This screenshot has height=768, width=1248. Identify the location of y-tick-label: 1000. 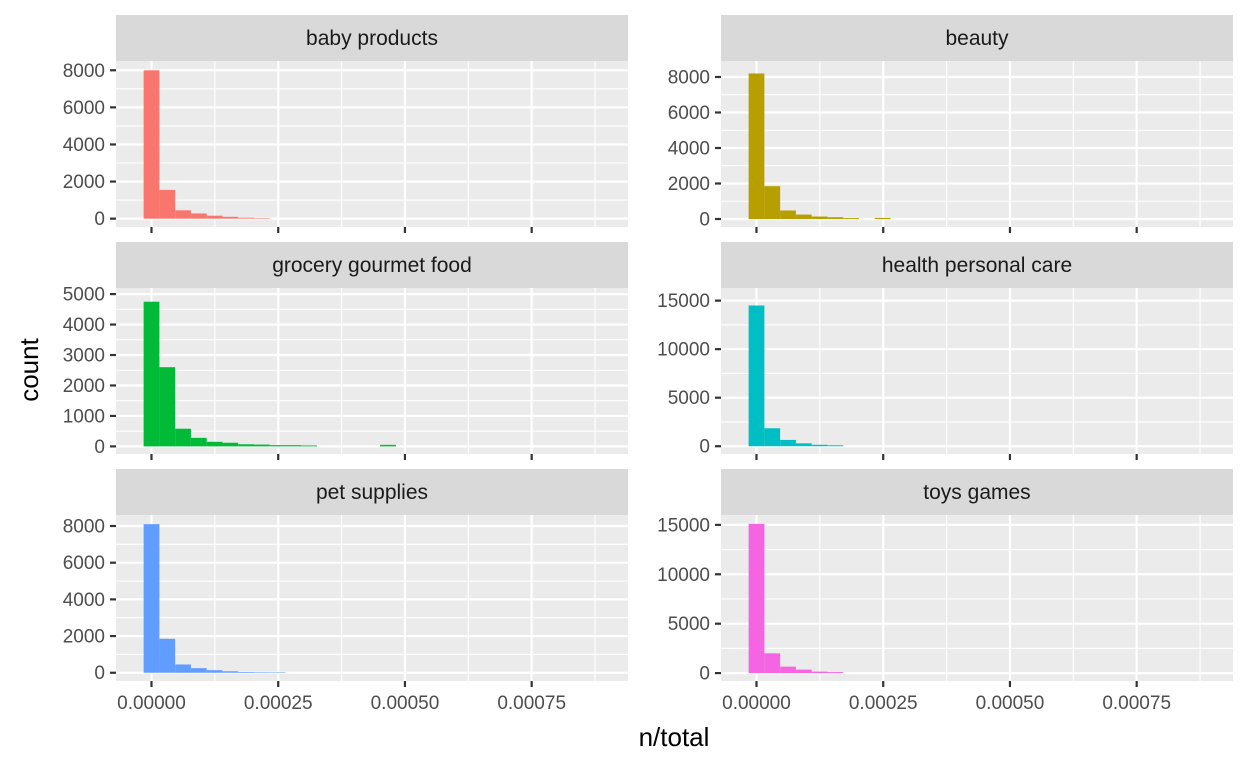
(84, 416).